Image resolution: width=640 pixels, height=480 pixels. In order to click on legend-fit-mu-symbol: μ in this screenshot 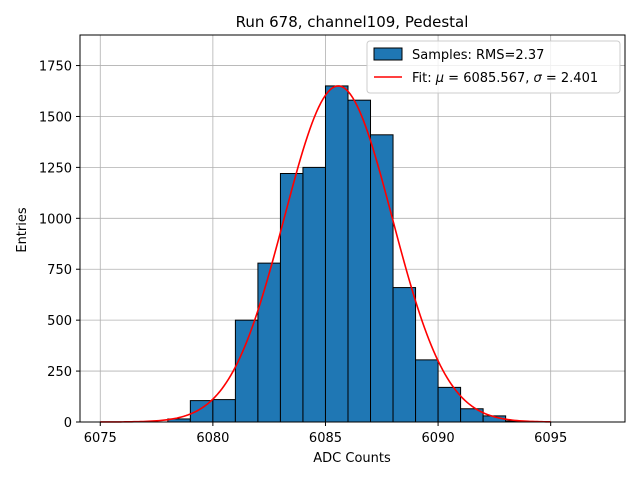, I will do `click(439, 78)`.